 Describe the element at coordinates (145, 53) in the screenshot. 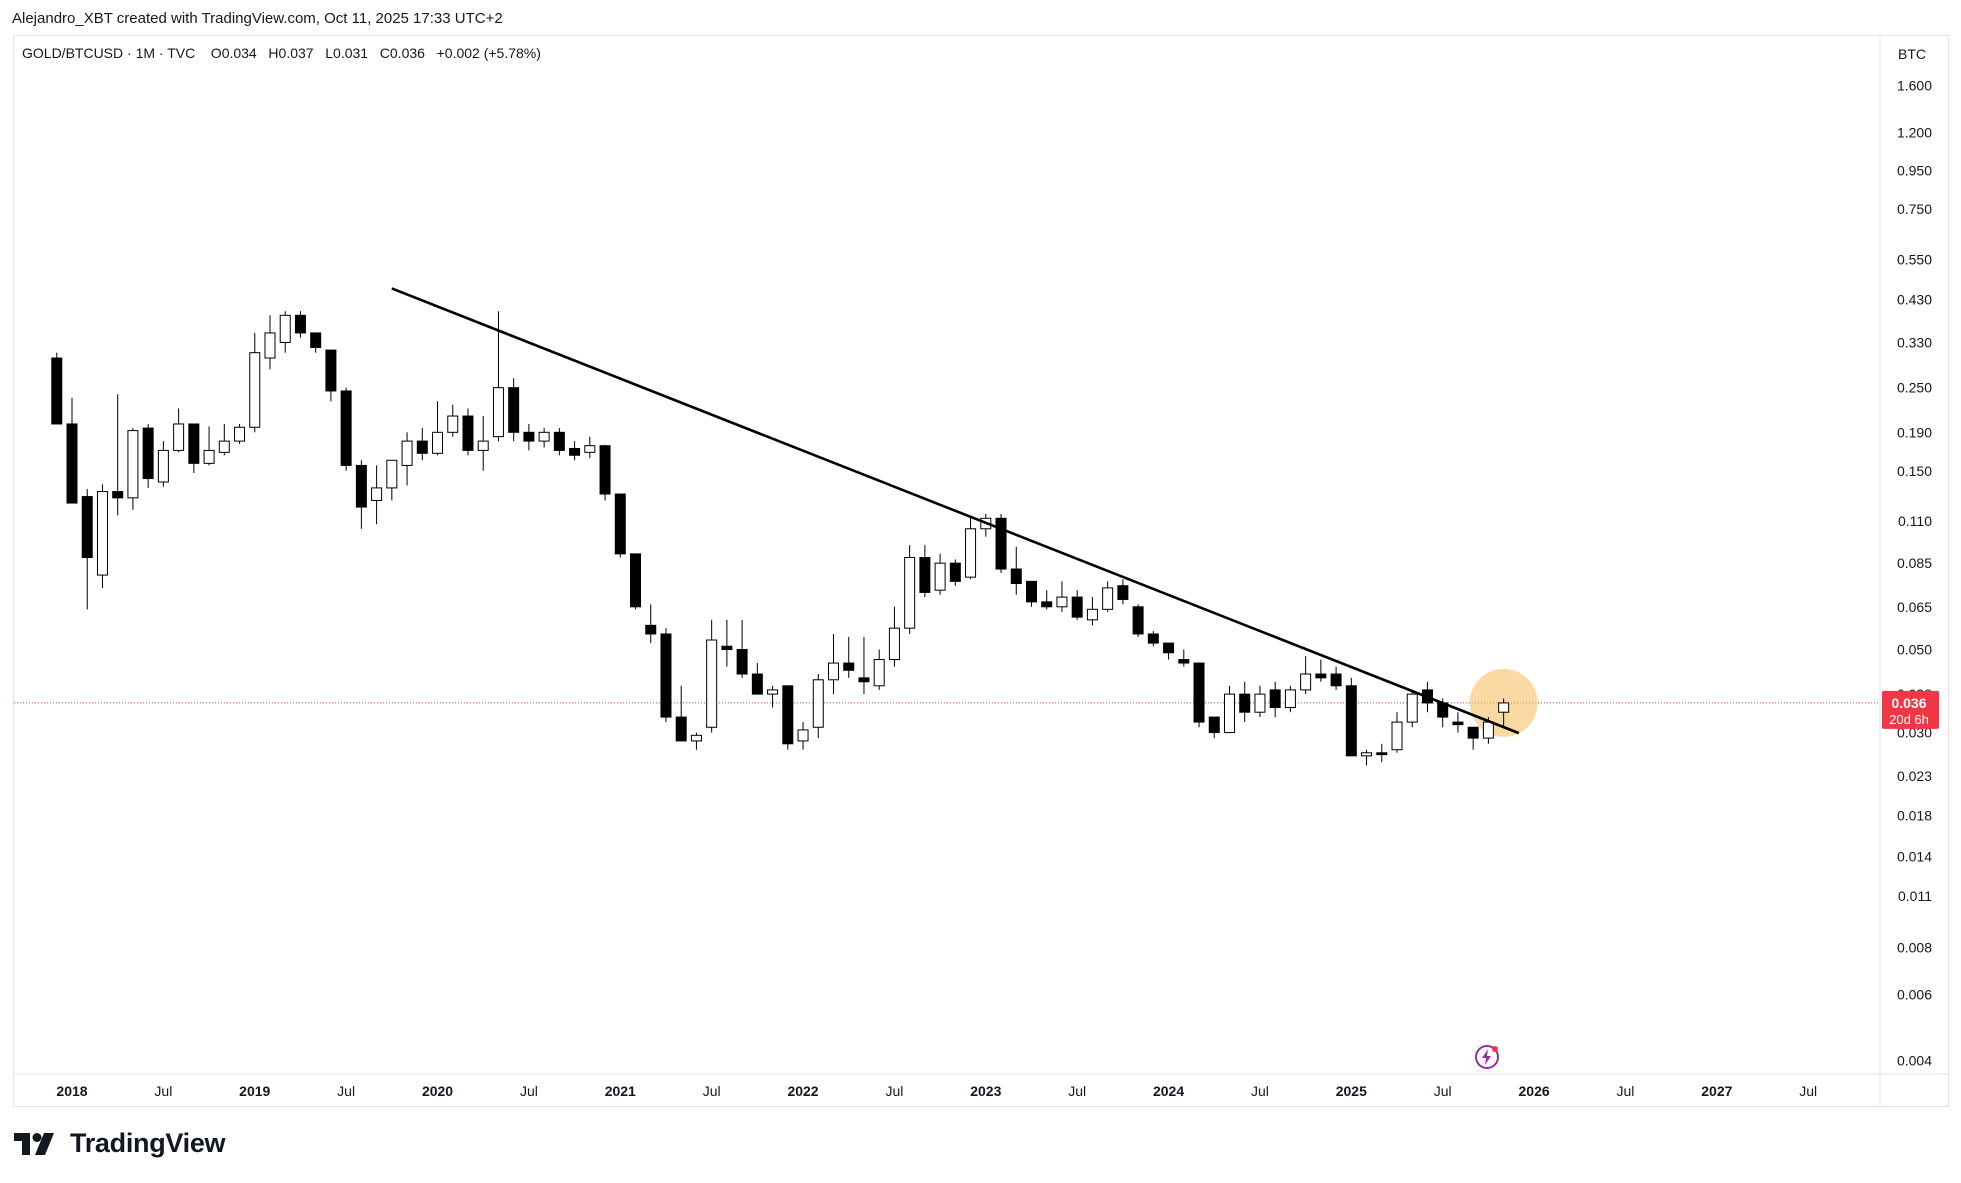

I see `interval-label: 1M` at that location.